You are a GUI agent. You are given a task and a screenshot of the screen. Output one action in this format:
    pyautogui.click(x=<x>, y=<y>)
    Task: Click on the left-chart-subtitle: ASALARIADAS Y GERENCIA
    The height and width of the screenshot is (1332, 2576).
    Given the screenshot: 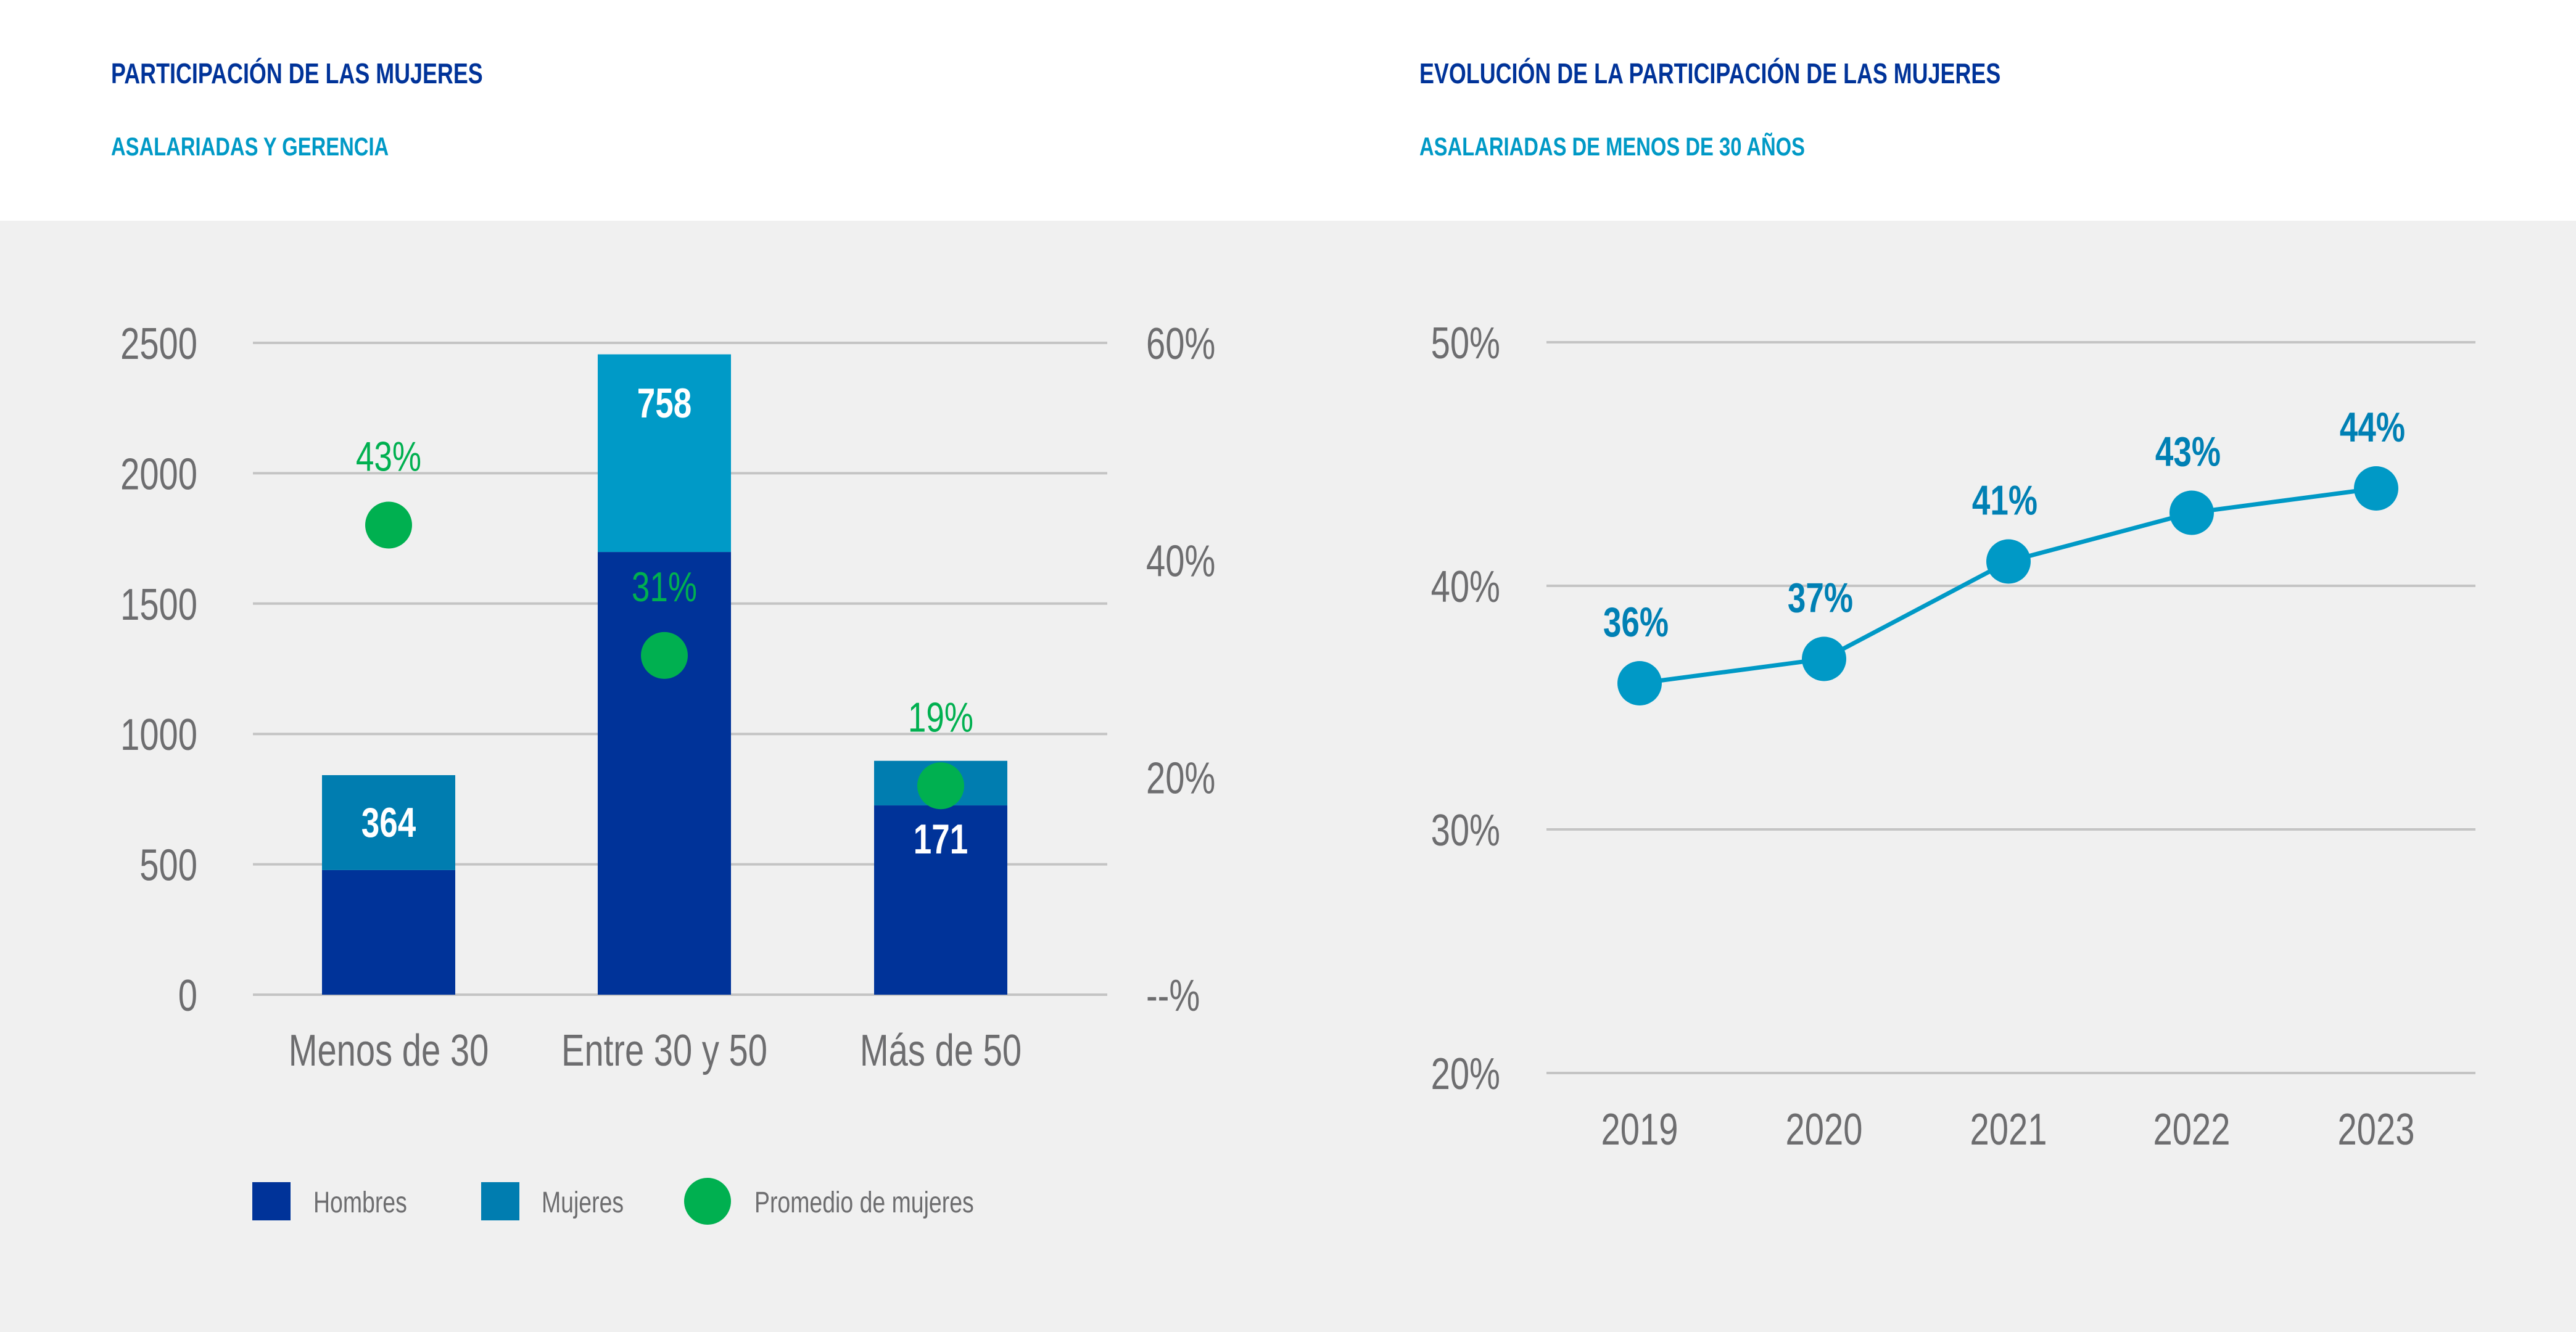 What is the action you would take?
    pyautogui.click(x=250, y=146)
    